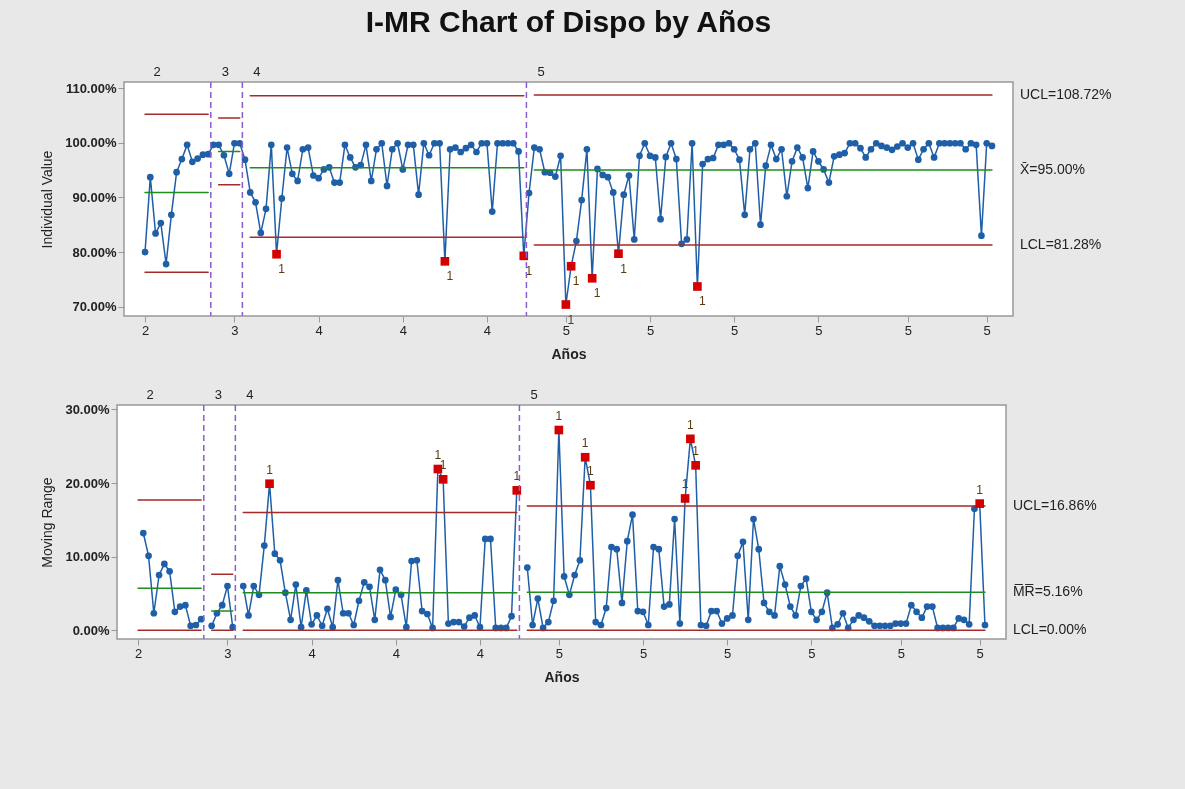 Image resolution: width=1185 pixels, height=789 pixels. What do you see at coordinates (47, 199) in the screenshot?
I see `y-axis-title: Individual Value` at bounding box center [47, 199].